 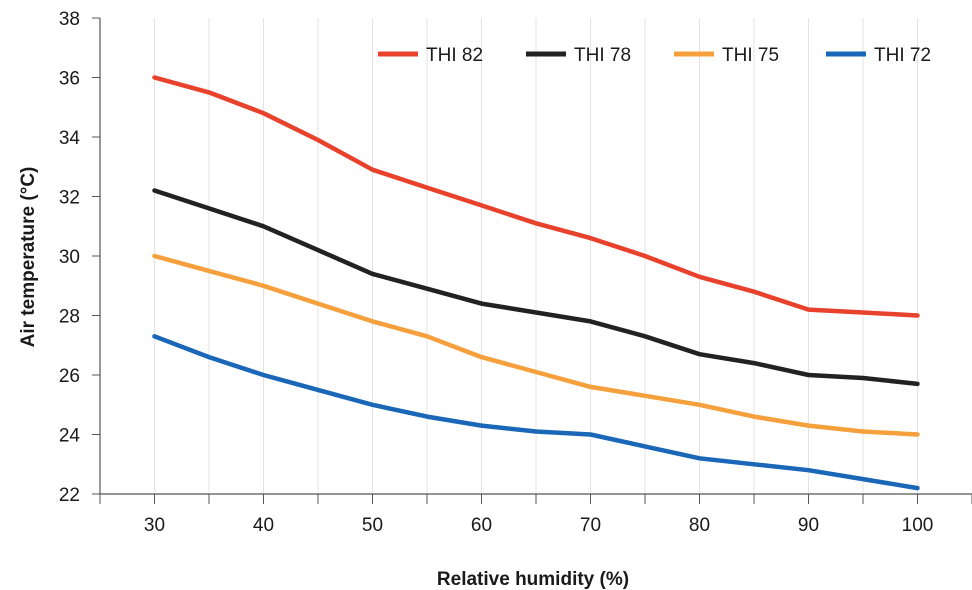 What do you see at coordinates (70, 436) in the screenshot?
I see `y-tick-label: 24` at bounding box center [70, 436].